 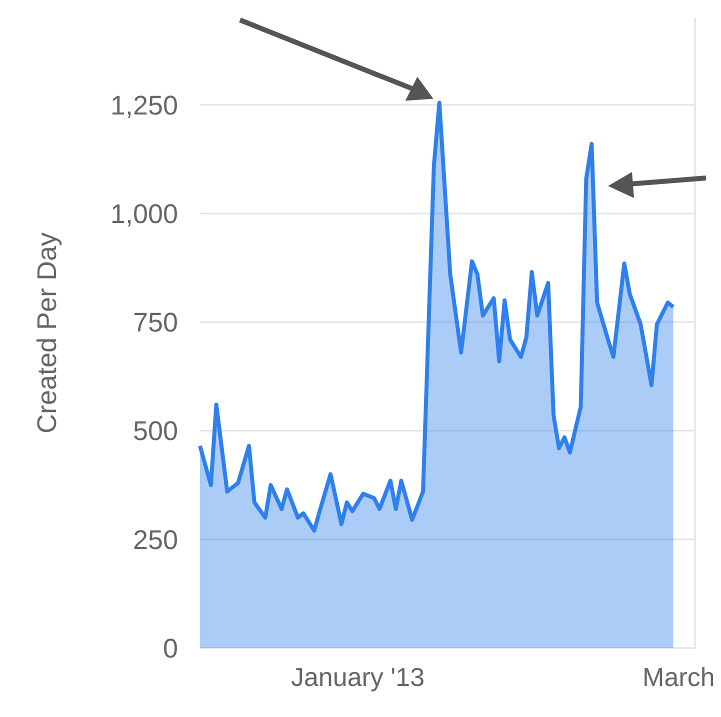 What do you see at coordinates (144, 105) in the screenshot?
I see `y-tick-label: 1,250` at bounding box center [144, 105].